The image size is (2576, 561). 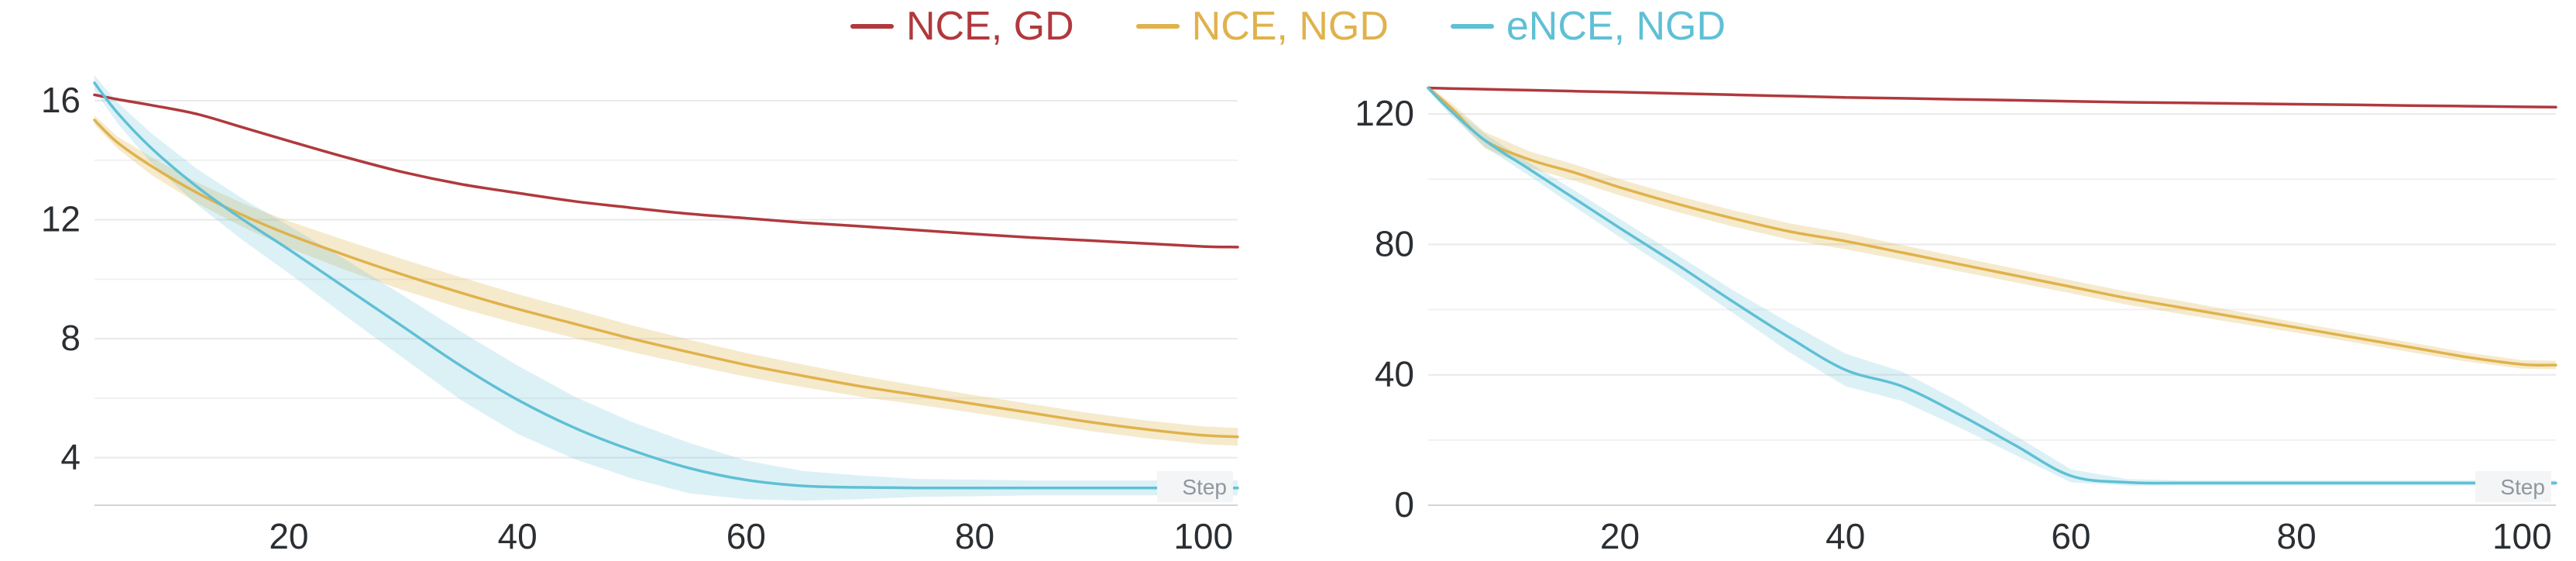 I want to click on y-tick-label: 40, so click(x=1394, y=374).